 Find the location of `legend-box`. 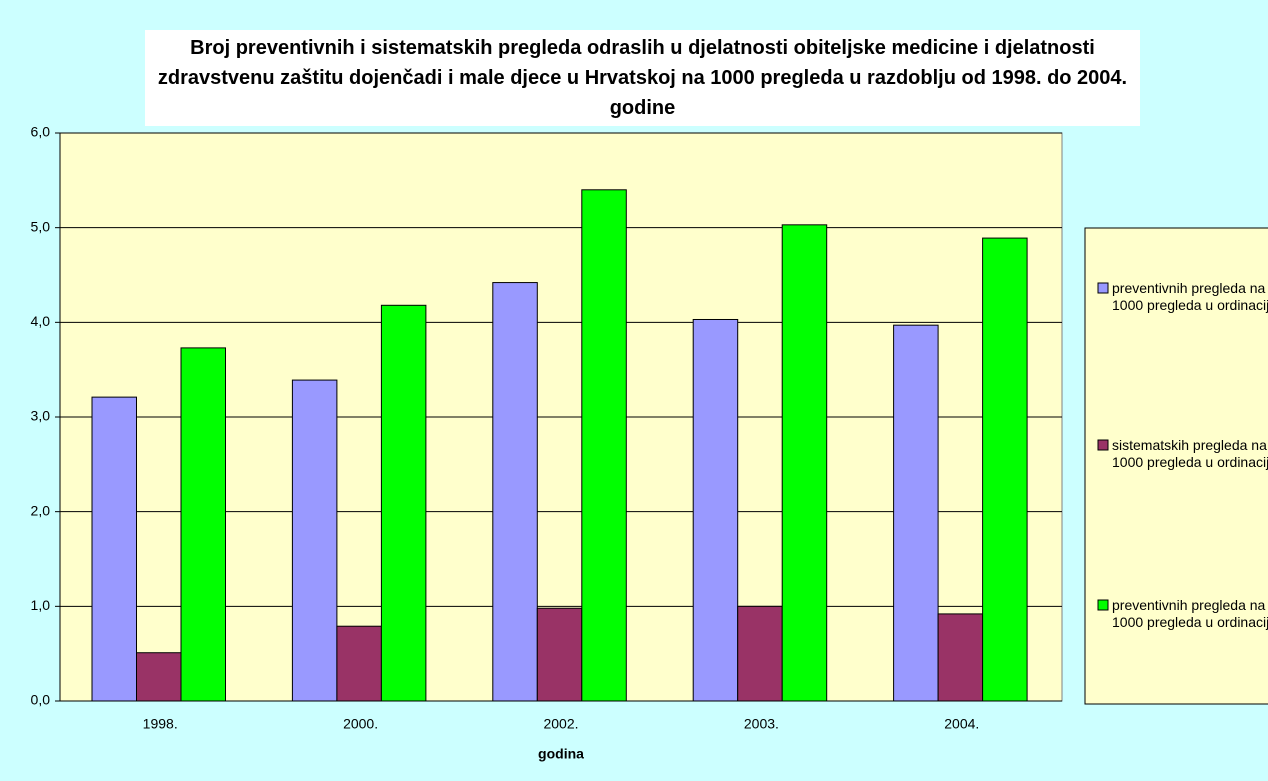

legend-box is located at coordinates (1176, 466).